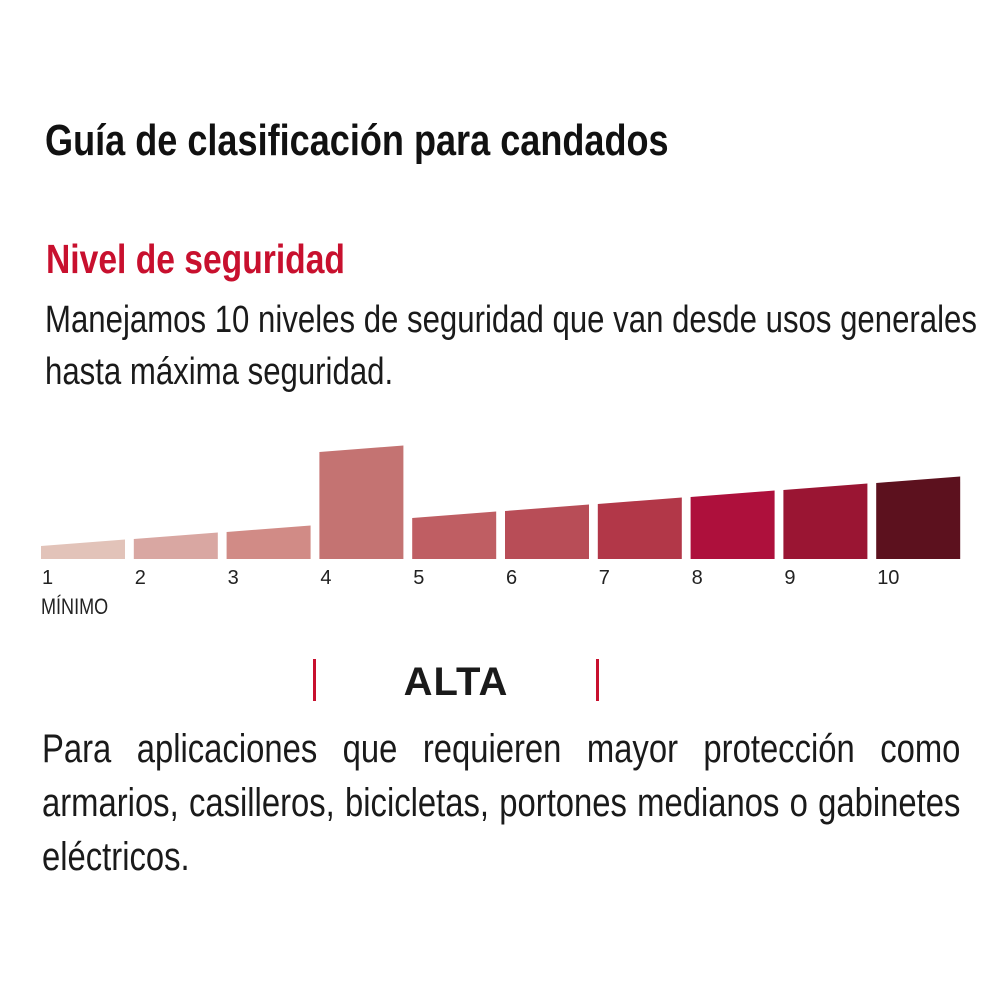  Describe the element at coordinates (604, 578) in the screenshot. I see `tick-label-7: 7` at that location.